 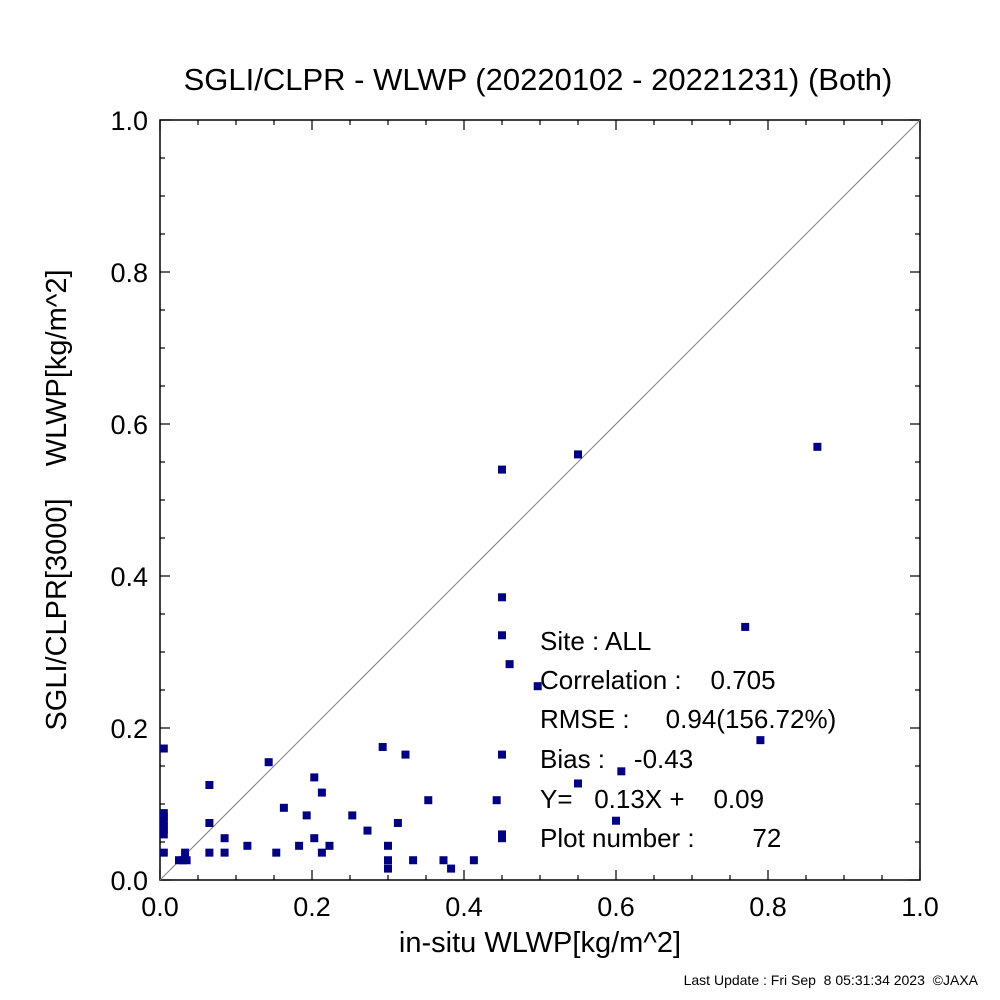 What do you see at coordinates (688, 719) in the screenshot?
I see `stat-rmse: RMSE : 0.94(156.72%)` at bounding box center [688, 719].